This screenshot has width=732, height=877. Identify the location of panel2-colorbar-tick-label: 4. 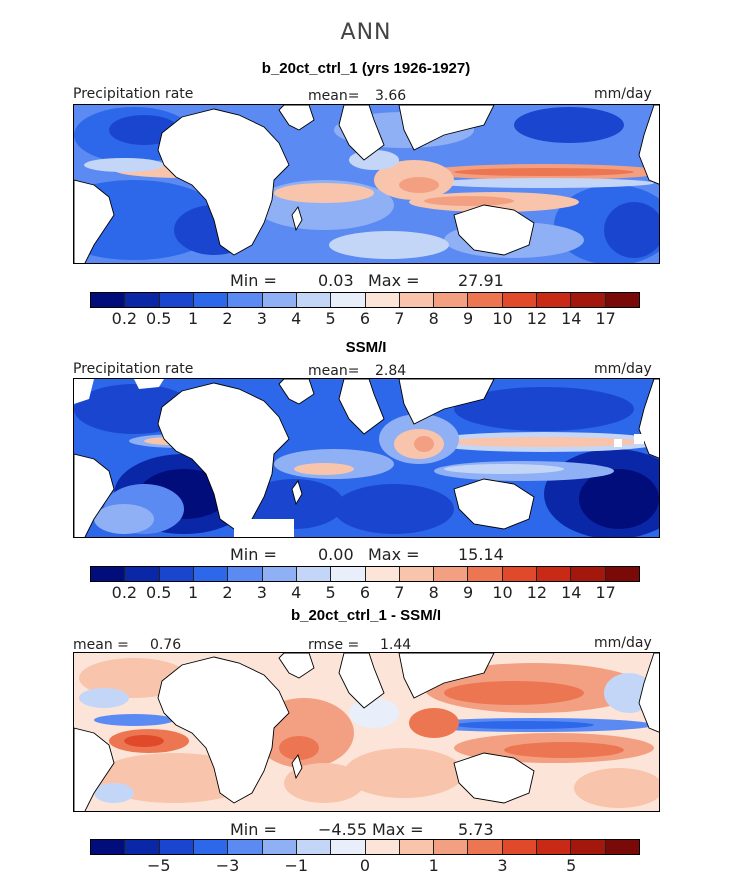
(296, 592).